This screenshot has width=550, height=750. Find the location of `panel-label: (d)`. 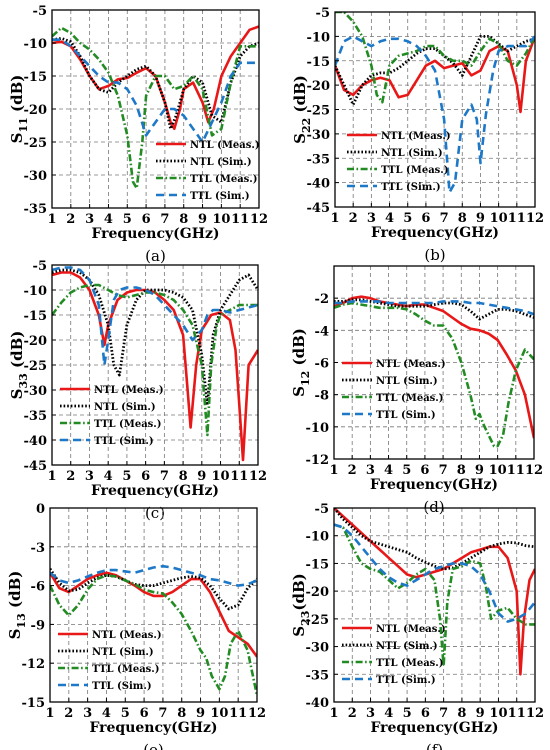

panel-label: (d) is located at coordinates (433, 507).